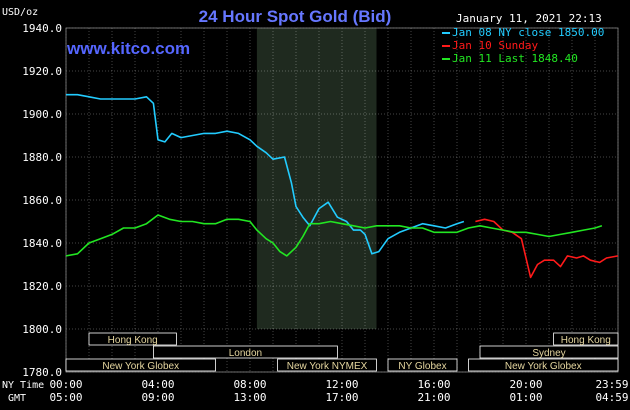  What do you see at coordinates (65, 384) in the screenshot?
I see `x-tick-label-ny: 00:00` at bounding box center [65, 384].